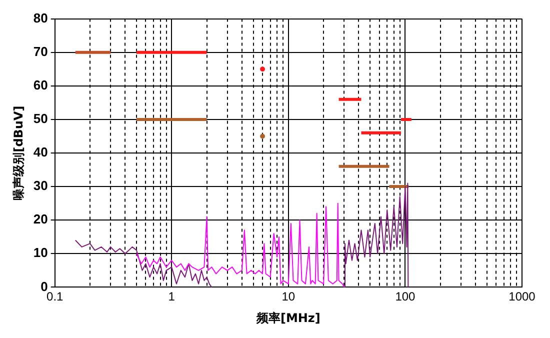  Describe the element at coordinates (40, 252) in the screenshot. I see `y-tick-label: 10` at that location.